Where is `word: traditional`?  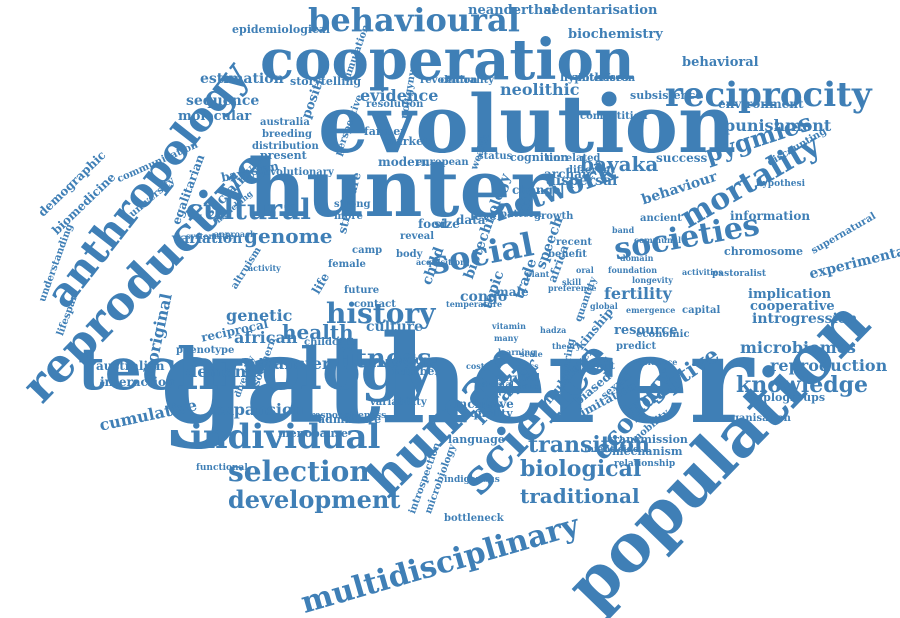
word: traditional is located at coordinates (580, 496).